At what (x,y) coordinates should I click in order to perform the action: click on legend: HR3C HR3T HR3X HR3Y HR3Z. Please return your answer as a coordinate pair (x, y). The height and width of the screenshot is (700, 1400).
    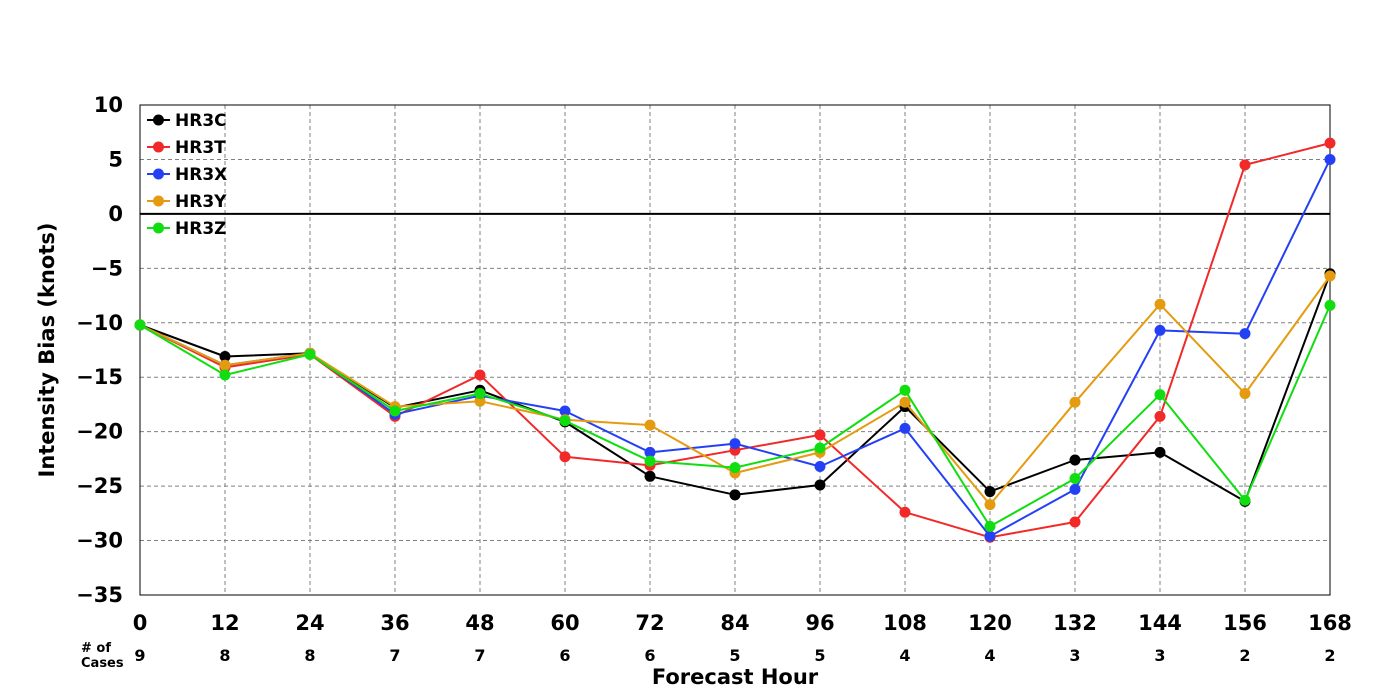
    Looking at the image, I should click on (187, 175).